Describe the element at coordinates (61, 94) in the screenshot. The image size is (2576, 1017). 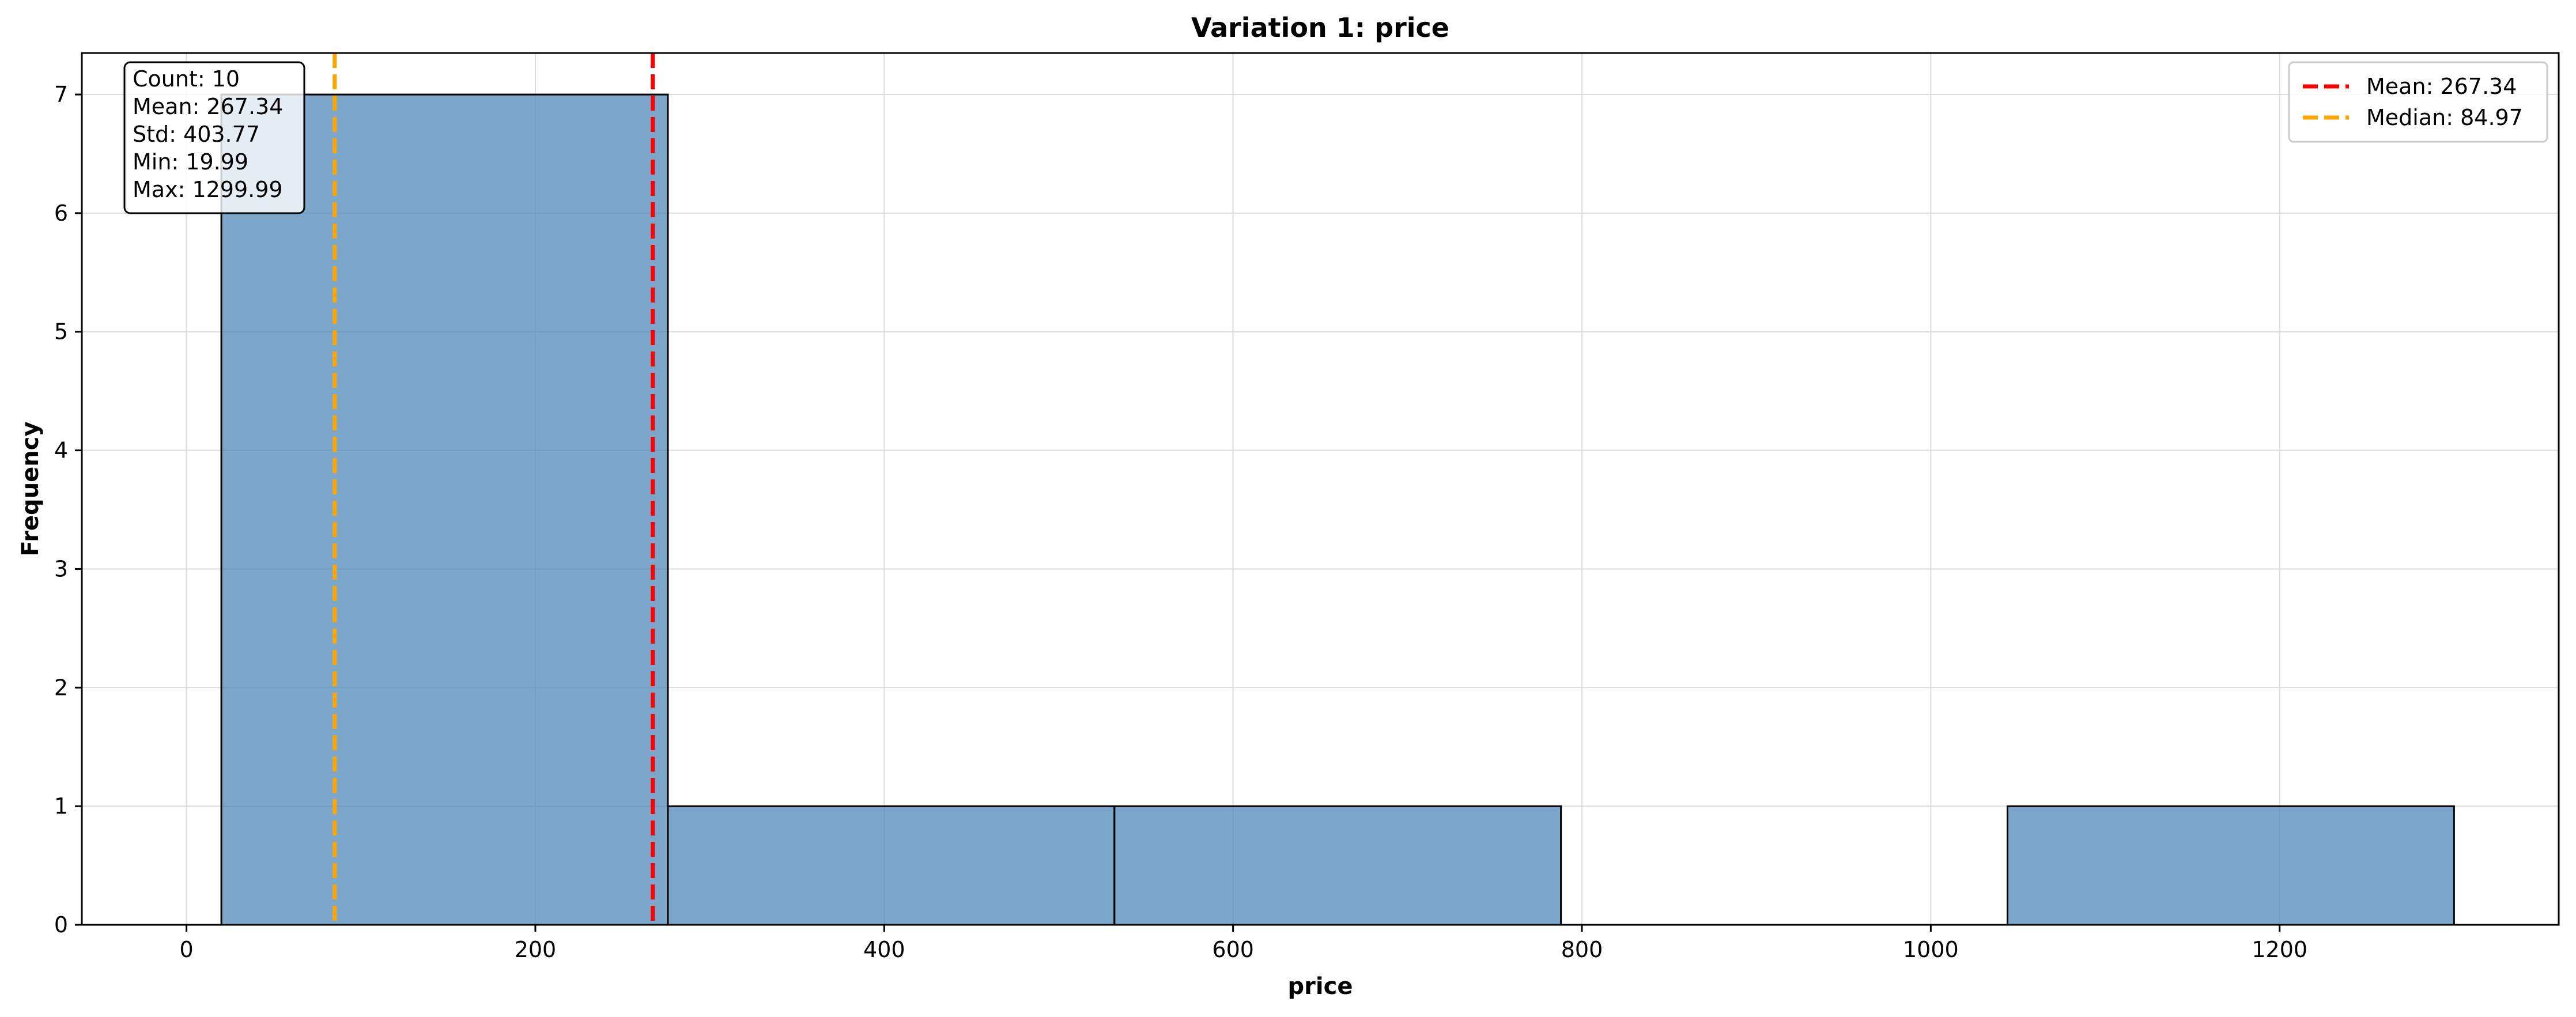
I see `y-tick-label: 7` at that location.